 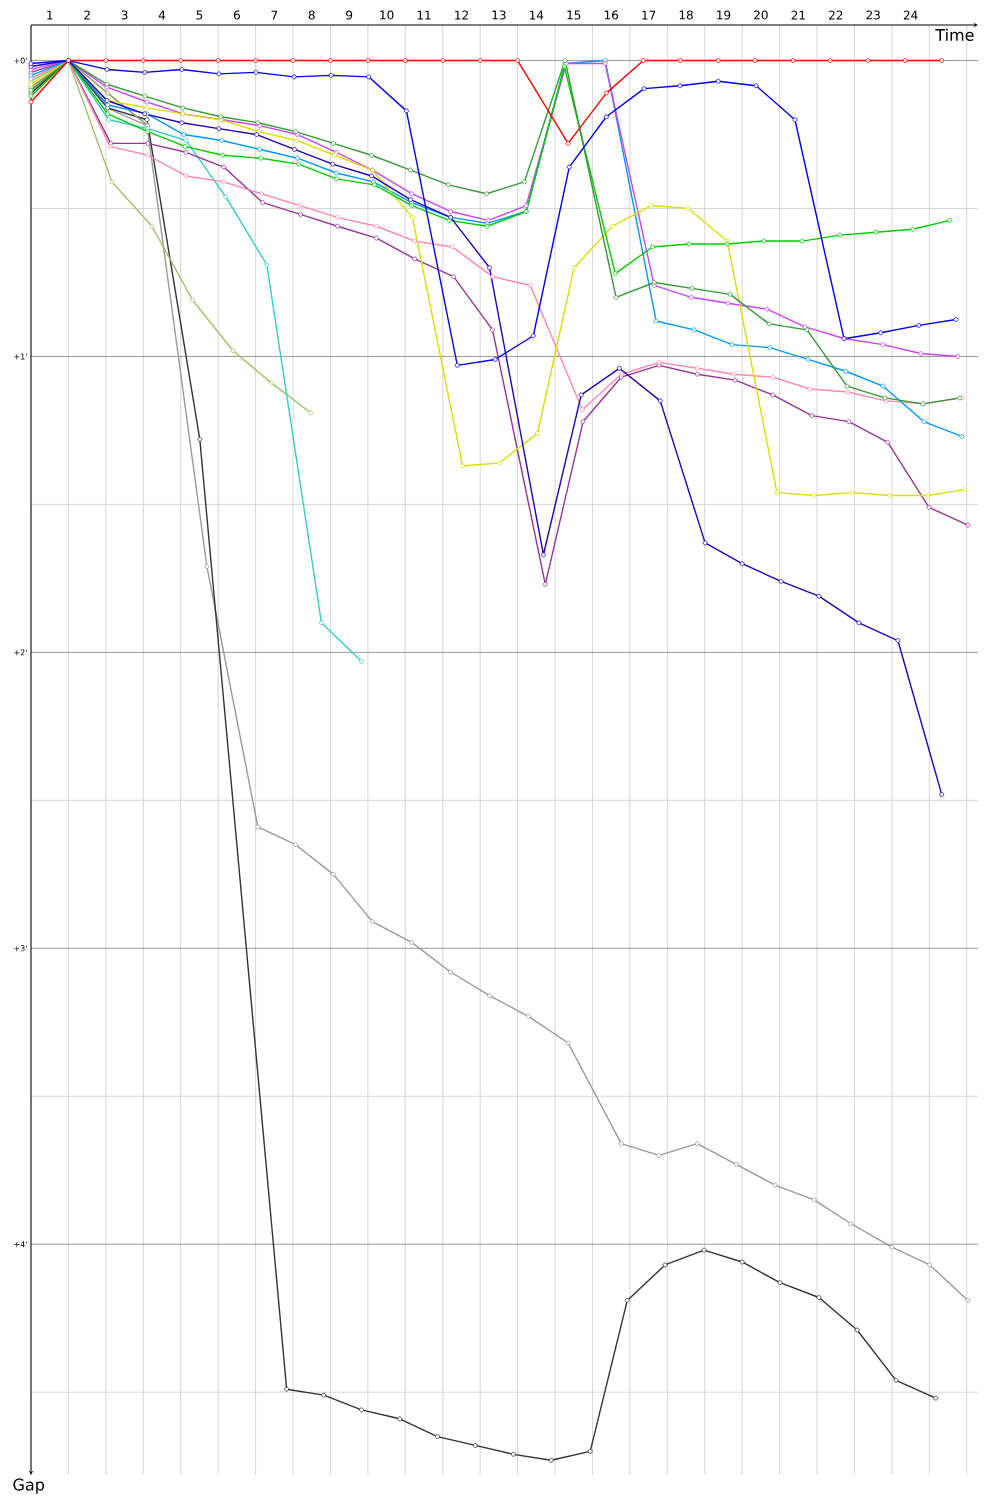 What do you see at coordinates (20, 1244) in the screenshot?
I see `y-tick-label: +4'` at bounding box center [20, 1244].